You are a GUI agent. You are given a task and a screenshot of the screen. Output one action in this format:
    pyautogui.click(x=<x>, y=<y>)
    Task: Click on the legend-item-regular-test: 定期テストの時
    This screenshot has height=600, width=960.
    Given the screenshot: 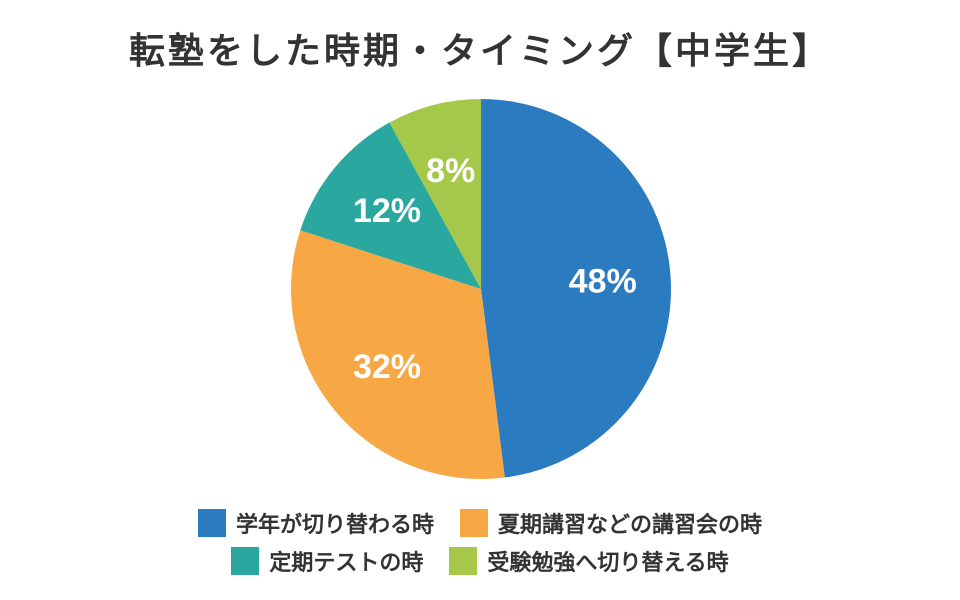 What is the action you would take?
    pyautogui.click(x=327, y=561)
    